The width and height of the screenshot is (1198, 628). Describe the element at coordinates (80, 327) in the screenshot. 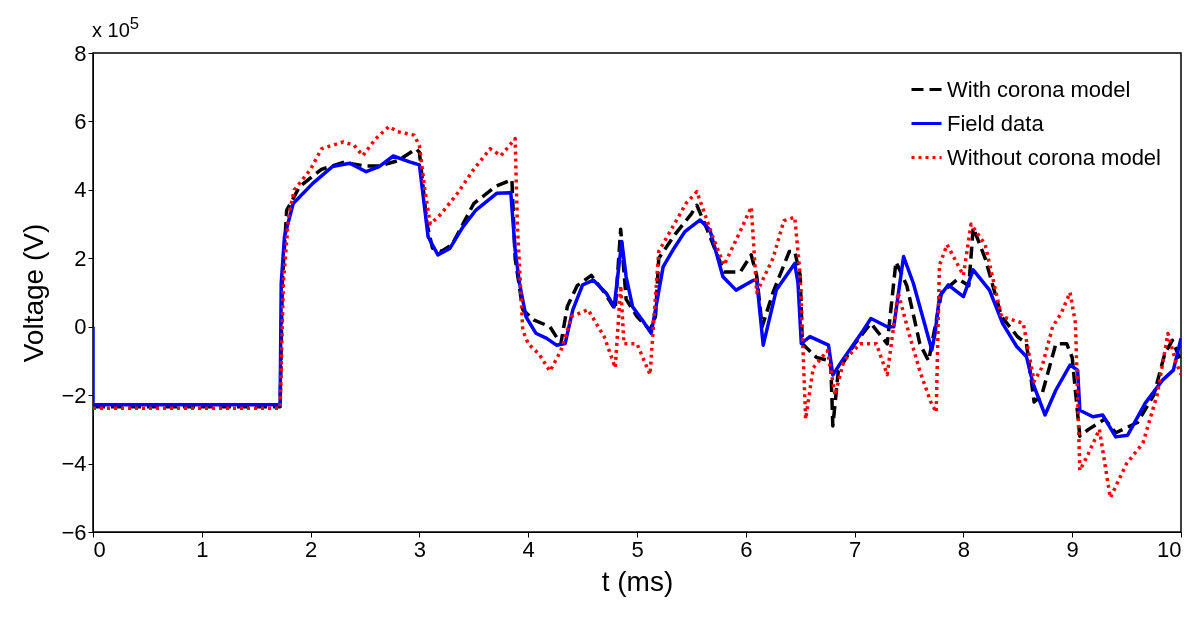

I see `y-tick-label: 0` at that location.